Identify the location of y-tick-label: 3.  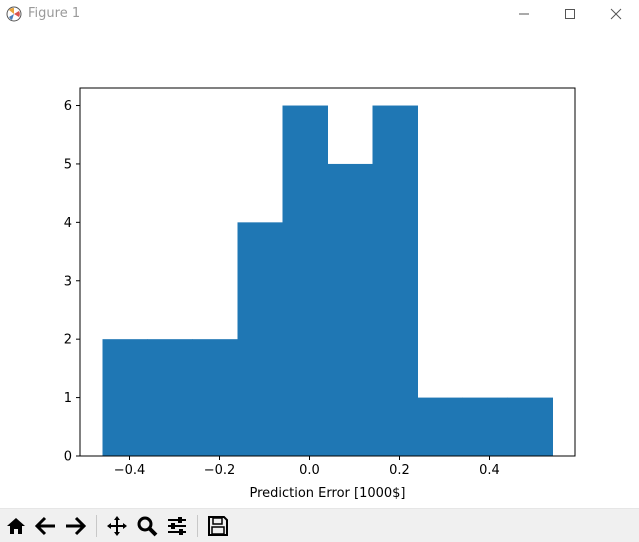
(68, 281).